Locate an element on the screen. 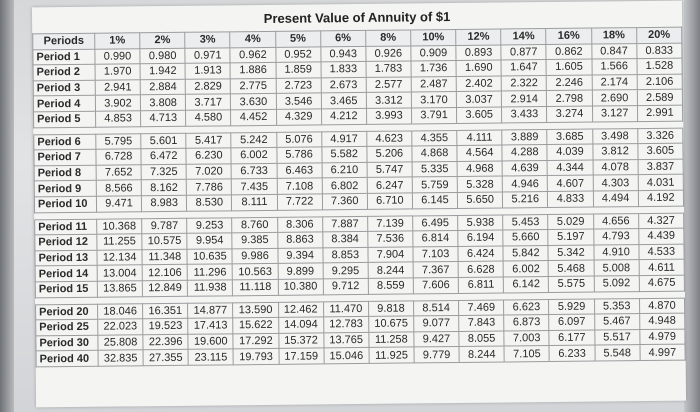 The height and width of the screenshot is (412, 700). factor-cell: 8.566 is located at coordinates (119, 188).